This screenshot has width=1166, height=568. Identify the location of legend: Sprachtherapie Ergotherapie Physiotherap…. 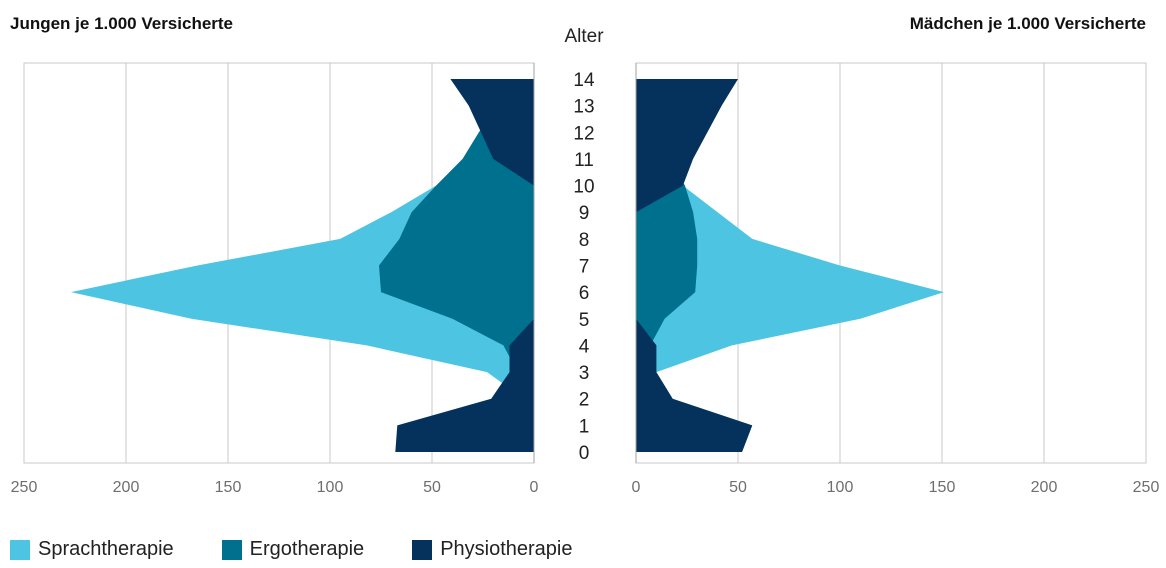
(291, 549).